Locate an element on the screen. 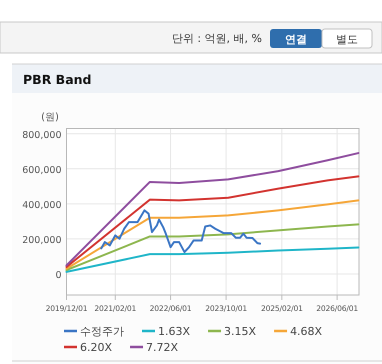  legend-item: 3.15X is located at coordinates (232, 331).